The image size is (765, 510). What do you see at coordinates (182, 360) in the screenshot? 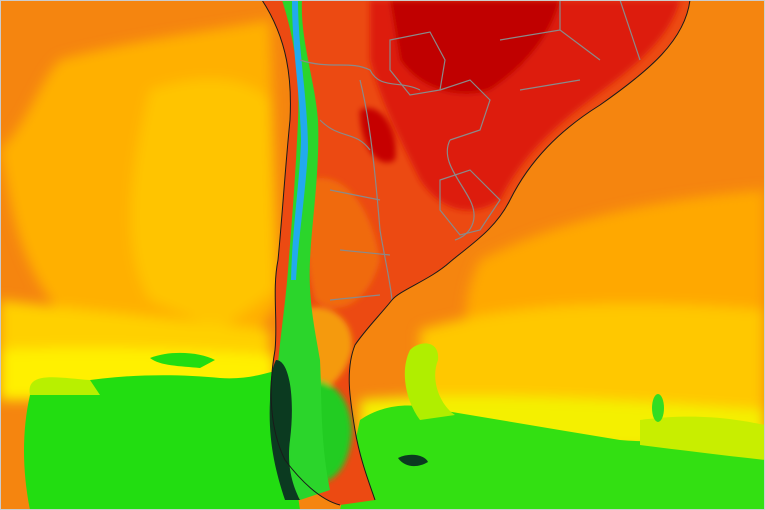
I see `ocean-green-patch` at bounding box center [182, 360].